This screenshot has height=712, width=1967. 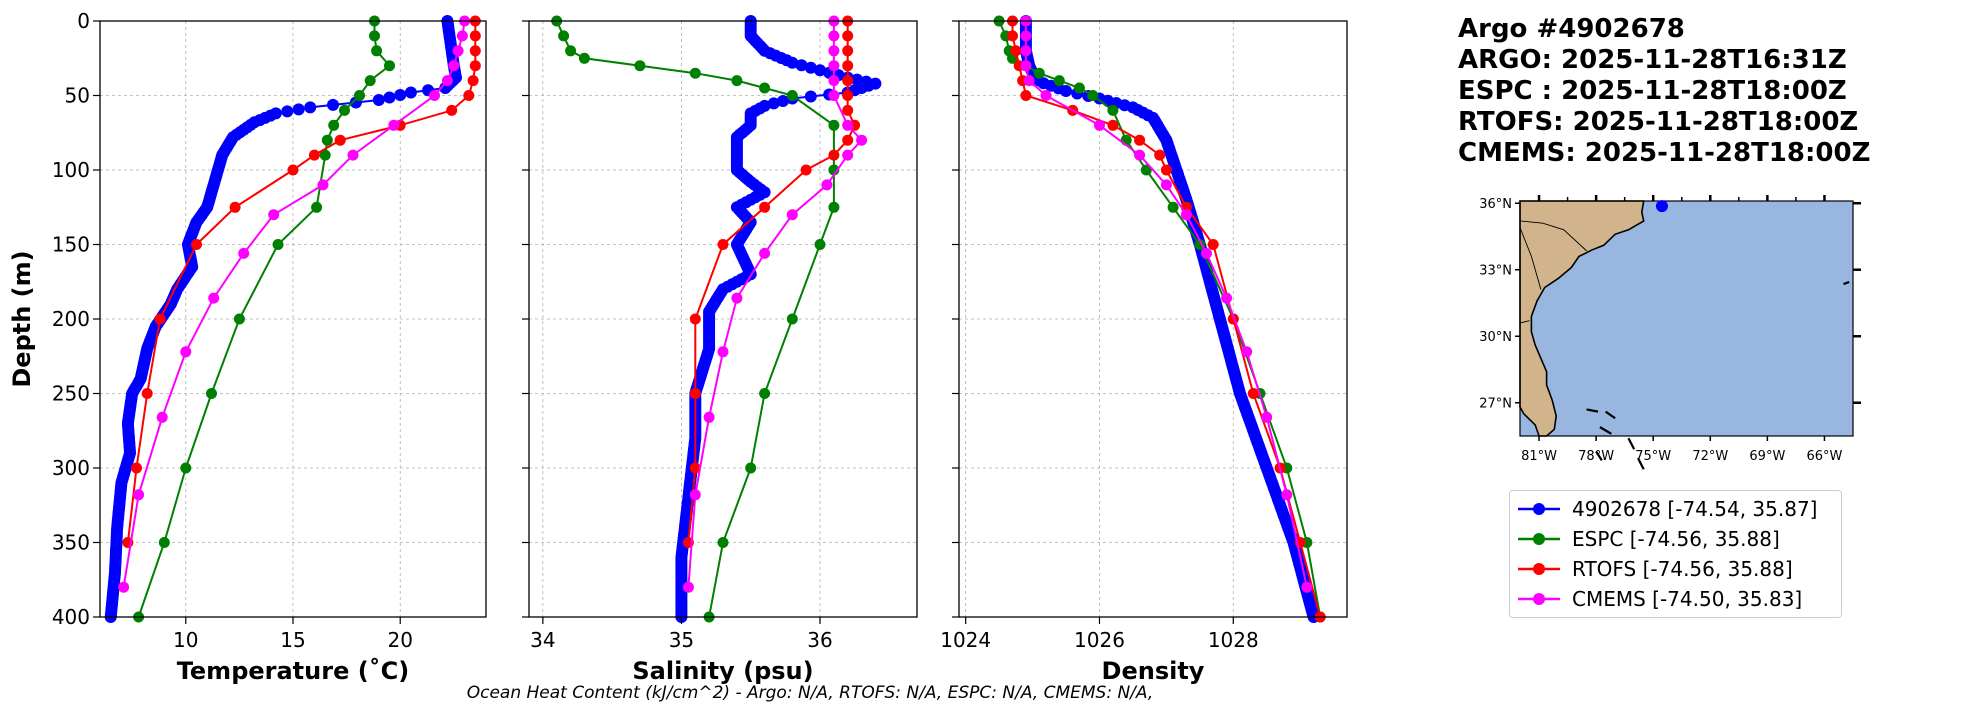 What do you see at coordinates (22, 318) in the screenshot?
I see `y-axis-label: Depth (m)` at bounding box center [22, 318].